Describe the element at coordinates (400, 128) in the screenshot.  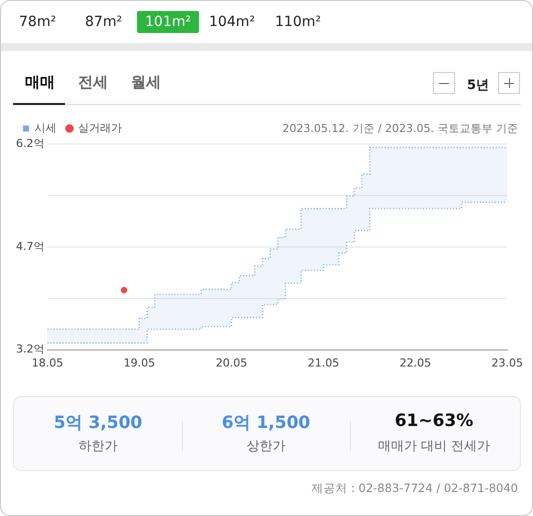
I see `text: 2023.05.12. 기준 / 2023.05. 국토교통부 기준` at that location.